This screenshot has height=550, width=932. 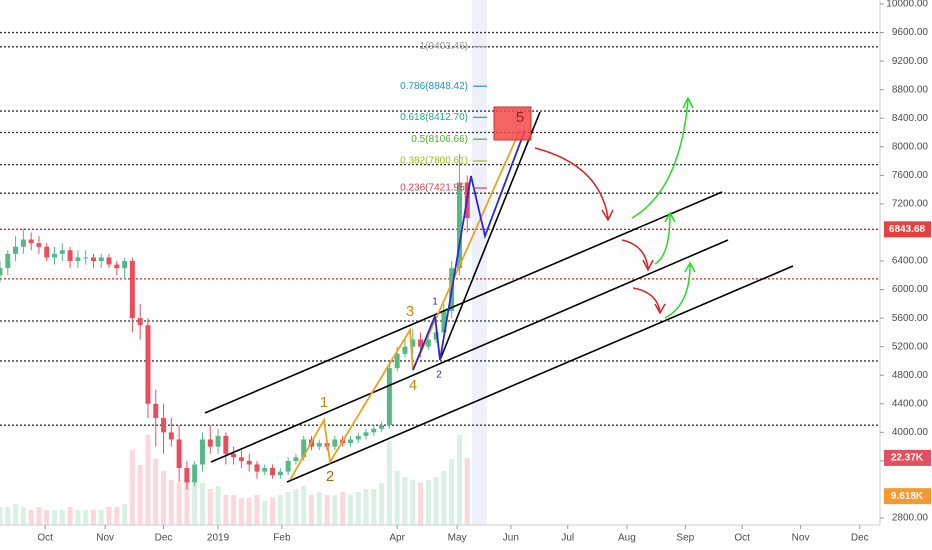 What do you see at coordinates (457, 538) in the screenshot?
I see `x-tick-label: May` at bounding box center [457, 538].